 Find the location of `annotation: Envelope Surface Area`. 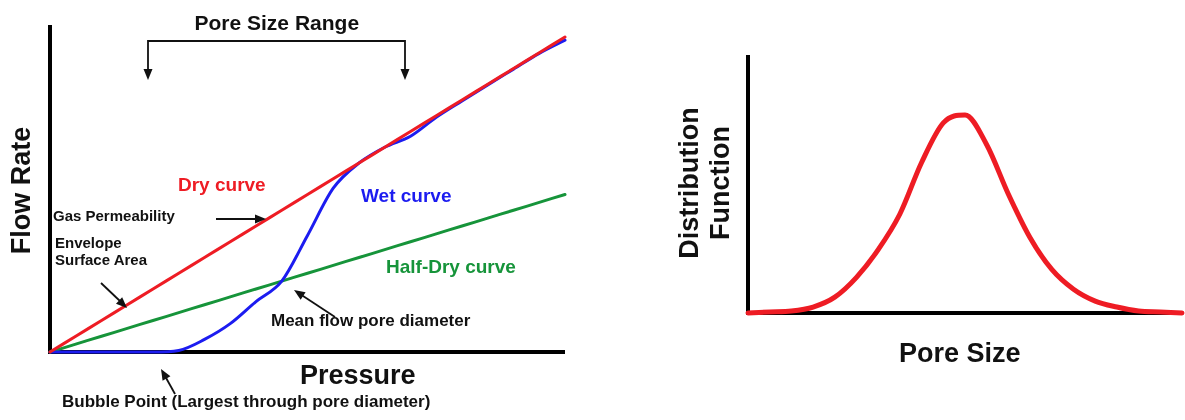

annotation: Envelope Surface Area is located at coordinates (101, 251).